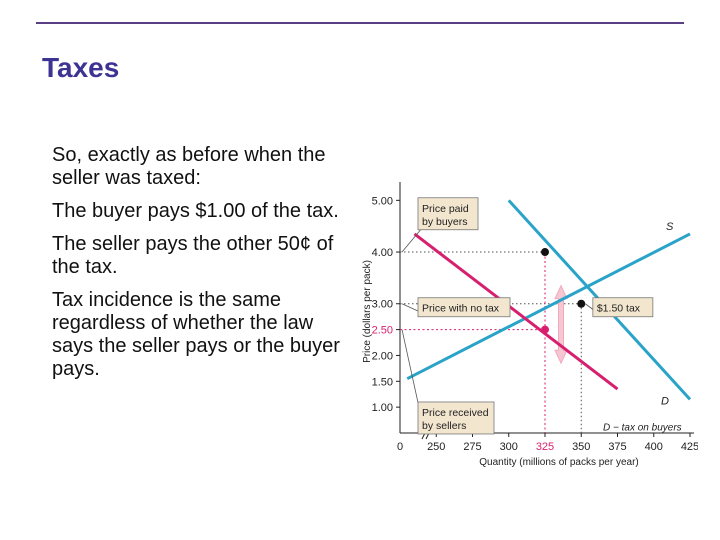 The image size is (720, 540). Describe the element at coordinates (436, 447) in the screenshot. I see `x-tick-label: 250` at that location.